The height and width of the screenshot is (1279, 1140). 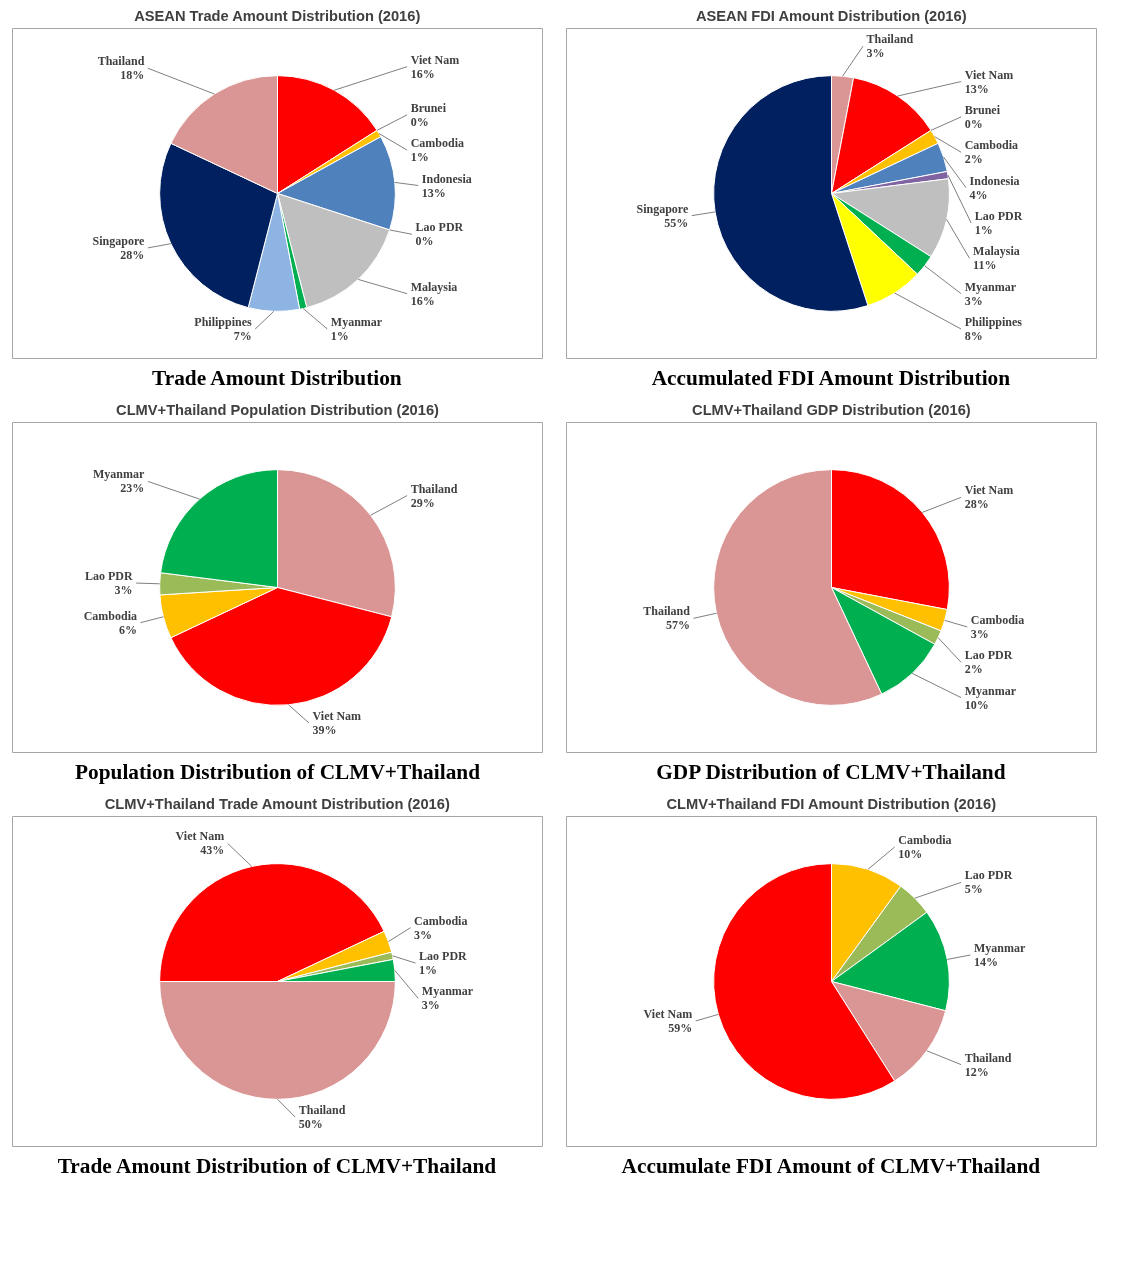 What do you see at coordinates (212, 850) in the screenshot?
I see `data-label: 43%` at bounding box center [212, 850].